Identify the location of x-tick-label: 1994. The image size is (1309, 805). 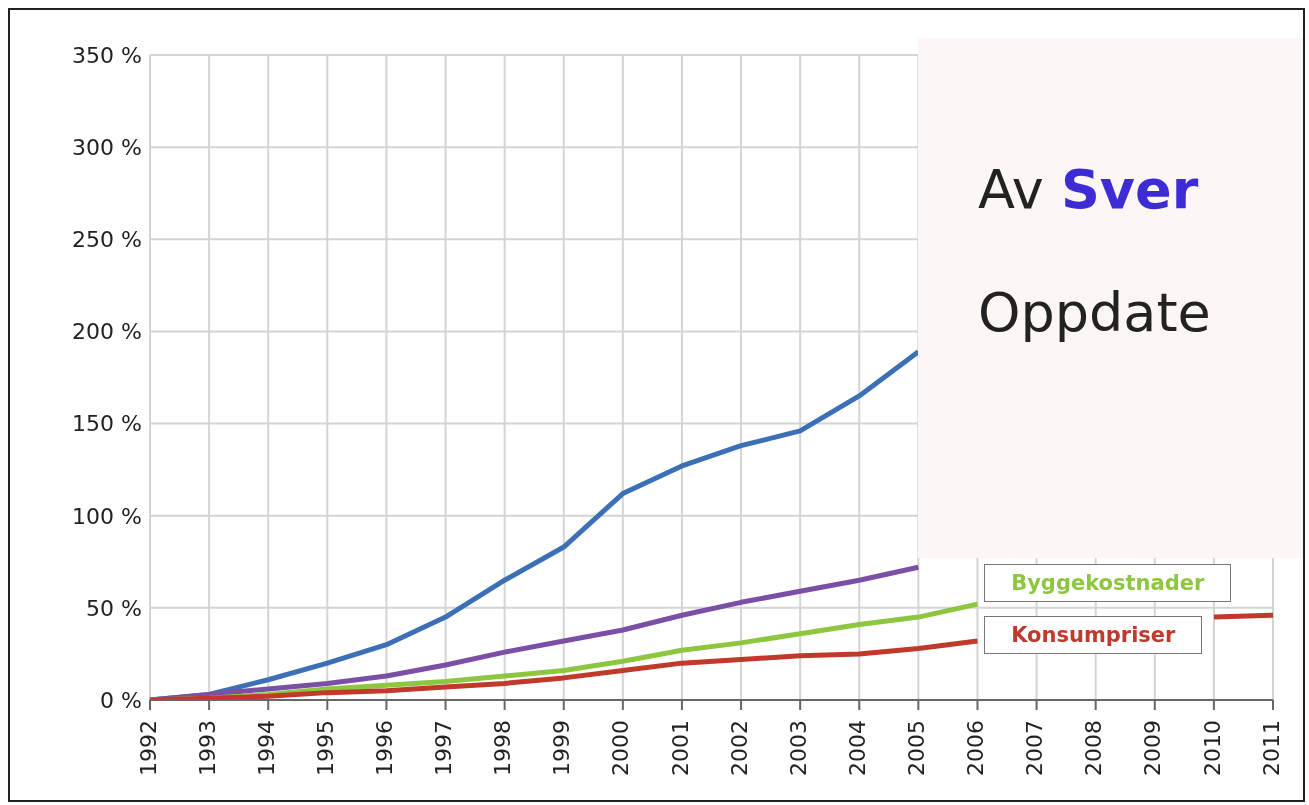
(266, 748).